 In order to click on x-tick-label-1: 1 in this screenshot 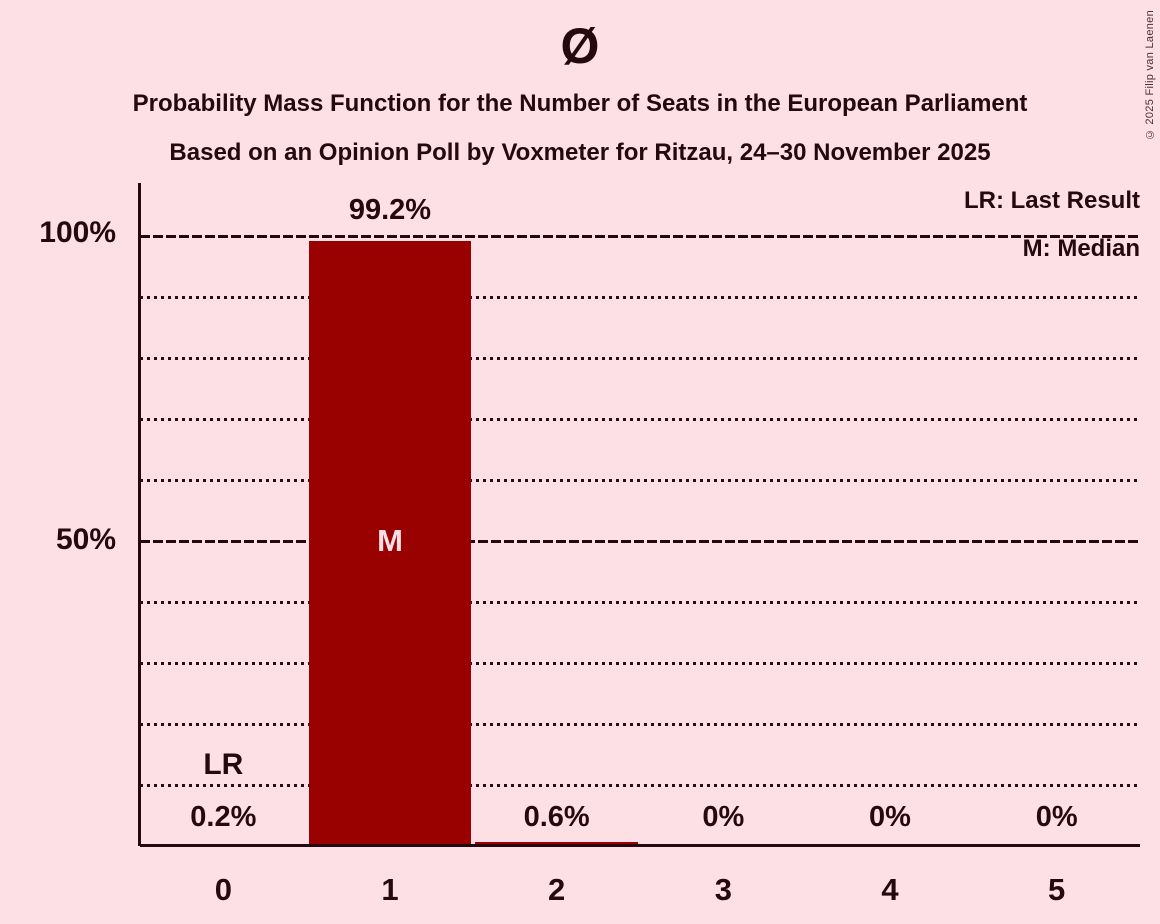, I will do `click(390, 889)`.